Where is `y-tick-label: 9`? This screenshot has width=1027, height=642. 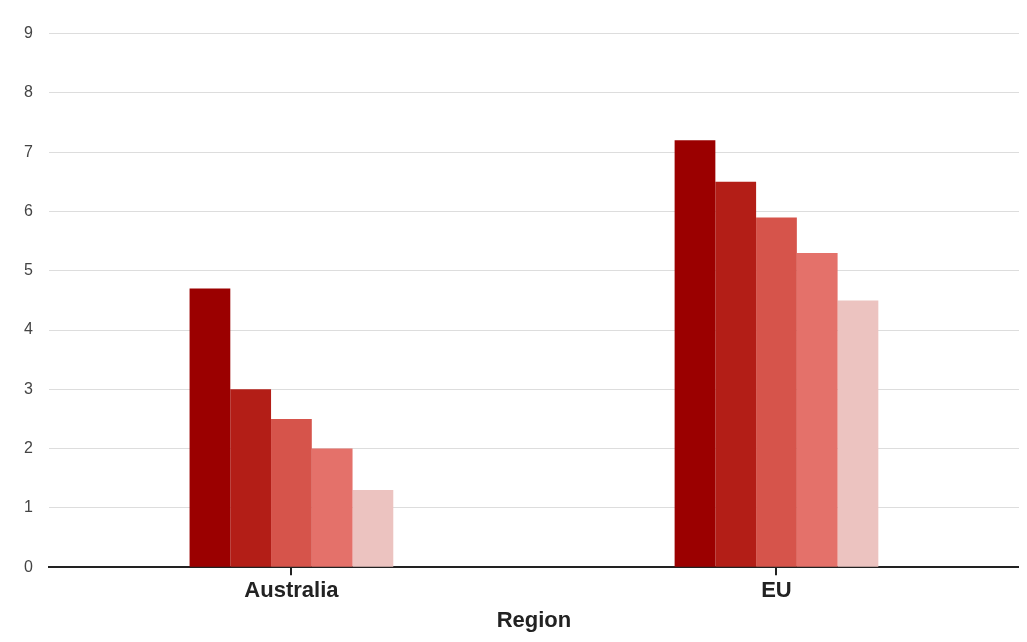
y-tick-label: 9 is located at coordinates (28, 33).